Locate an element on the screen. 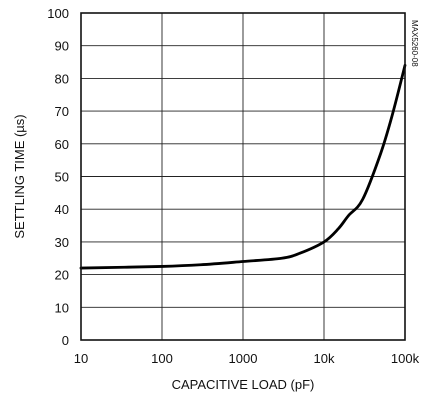 This screenshot has height=400, width=421. y-tick-label: 40 is located at coordinates (62, 209).